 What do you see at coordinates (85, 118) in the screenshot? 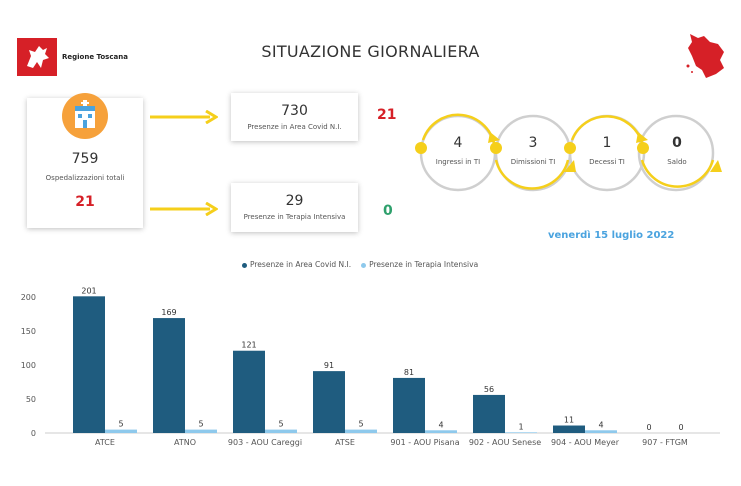
I see `hospital-icon` at bounding box center [85, 118].